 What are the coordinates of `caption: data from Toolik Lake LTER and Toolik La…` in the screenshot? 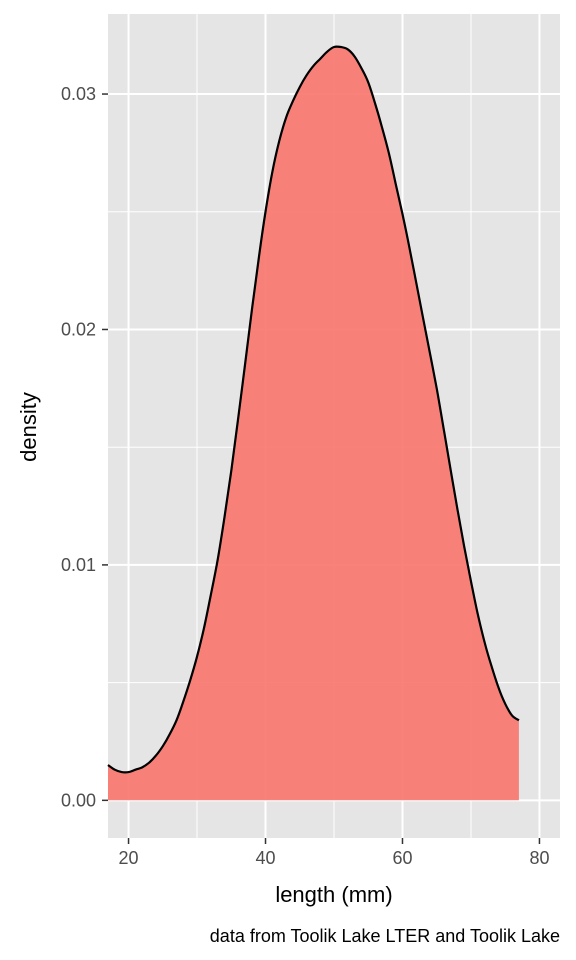 It's located at (385, 936).